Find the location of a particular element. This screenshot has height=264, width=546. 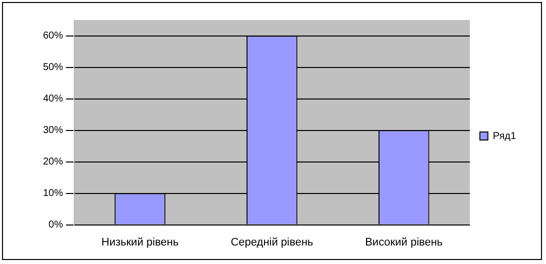

y-tick-label: 60% is located at coordinates (53, 36).